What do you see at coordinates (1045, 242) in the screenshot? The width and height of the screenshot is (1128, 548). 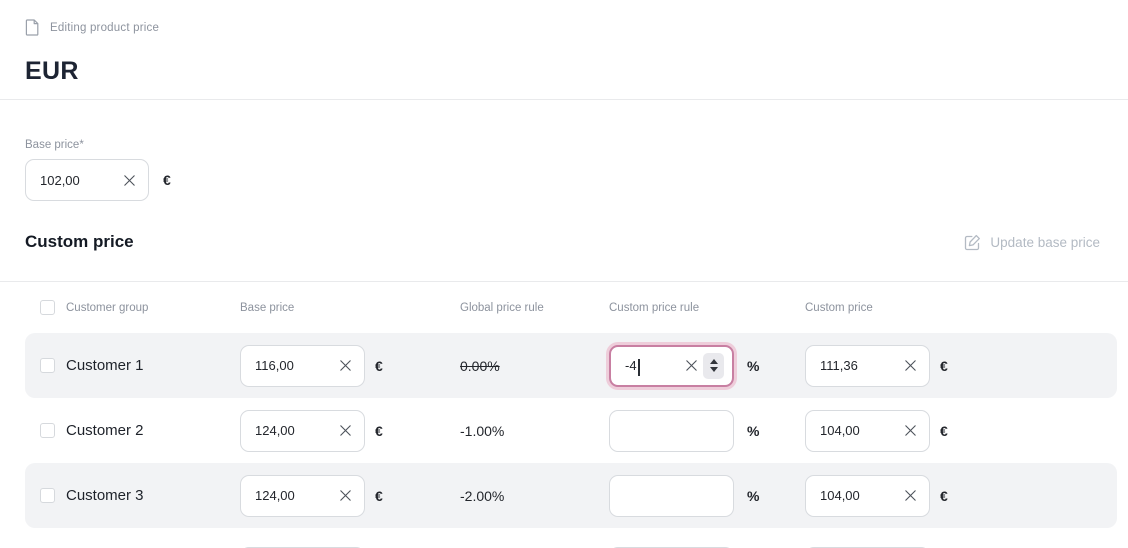 I see `update-base-price-label: Update base price` at bounding box center [1045, 242].